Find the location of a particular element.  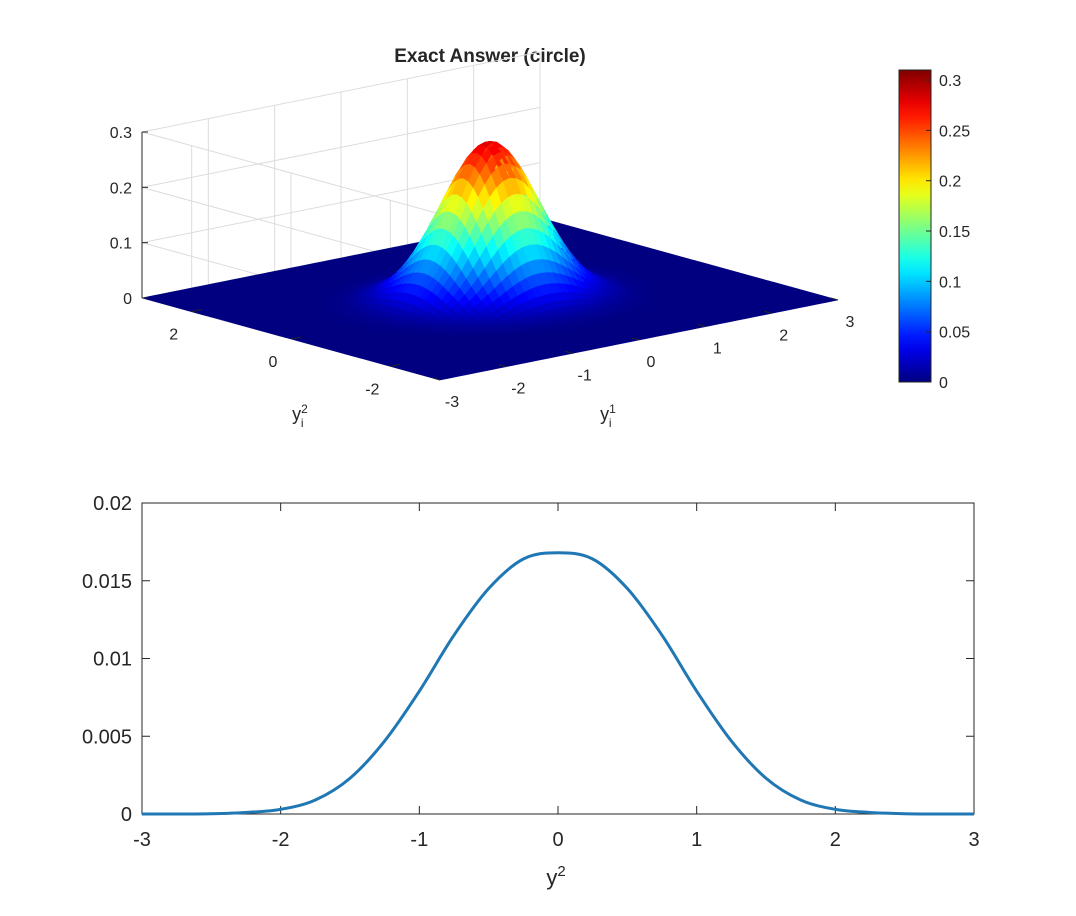

colorbar-tick-label: 0.15 is located at coordinates (954, 232).